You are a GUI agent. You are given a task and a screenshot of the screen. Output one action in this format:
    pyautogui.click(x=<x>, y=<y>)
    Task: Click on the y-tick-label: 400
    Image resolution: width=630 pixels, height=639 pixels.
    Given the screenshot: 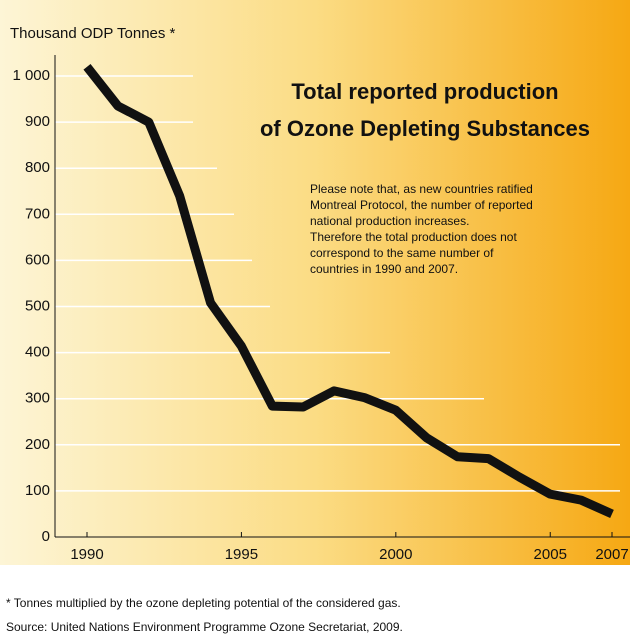 What is the action you would take?
    pyautogui.click(x=37, y=352)
    